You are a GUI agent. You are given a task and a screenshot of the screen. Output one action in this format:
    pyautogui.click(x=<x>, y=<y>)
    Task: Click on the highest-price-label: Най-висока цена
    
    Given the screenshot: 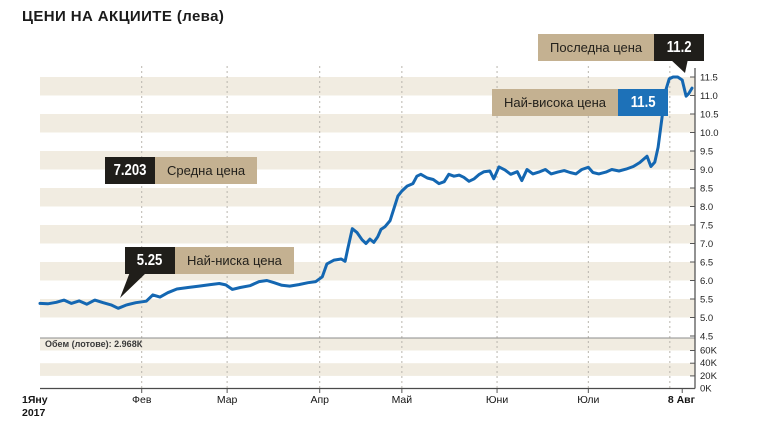 What is the action you would take?
    pyautogui.click(x=555, y=102)
    